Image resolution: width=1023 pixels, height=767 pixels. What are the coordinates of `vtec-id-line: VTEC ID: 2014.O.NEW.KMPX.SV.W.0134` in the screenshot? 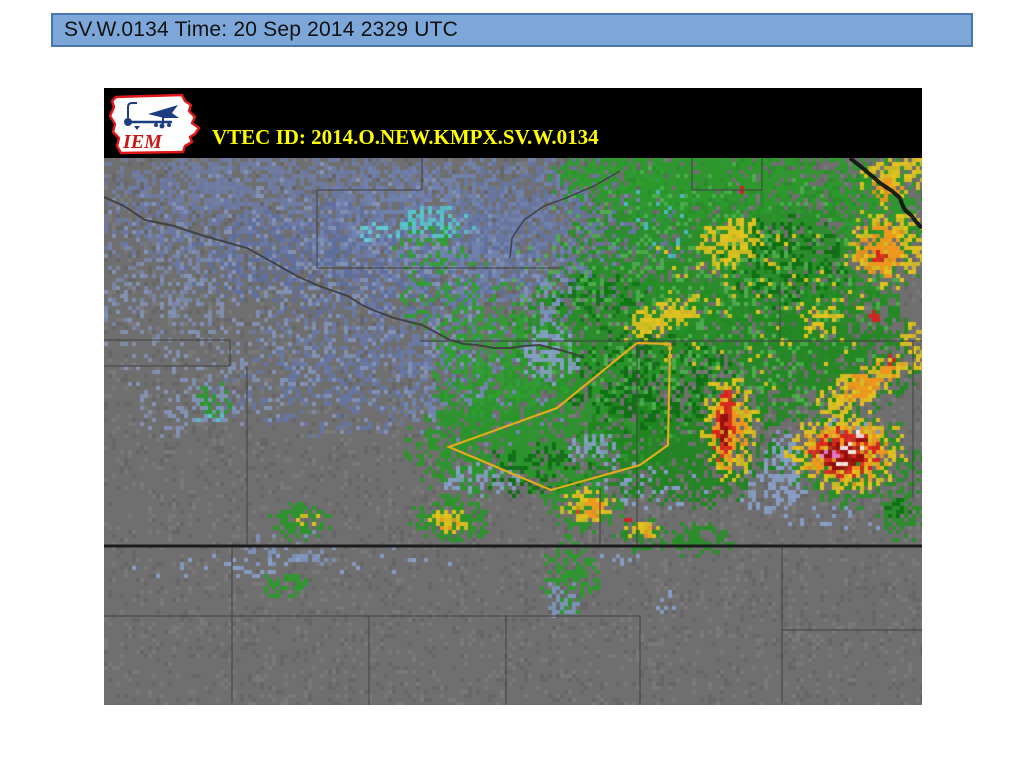 It's located at (405, 137).